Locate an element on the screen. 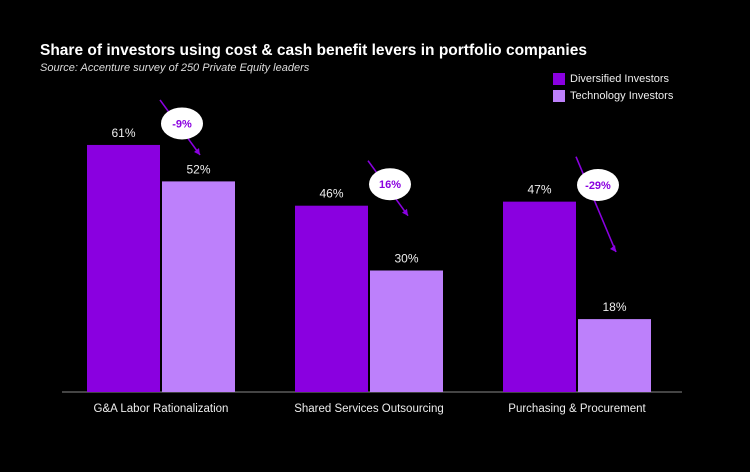 The height and width of the screenshot is (472, 750). legend-item-diversified: Diversified Investors is located at coordinates (611, 79).